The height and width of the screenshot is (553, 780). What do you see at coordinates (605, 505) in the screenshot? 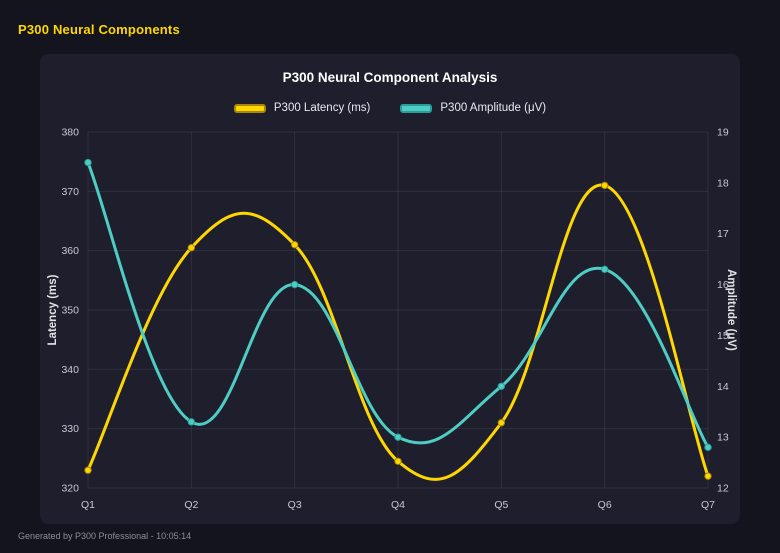
I see `x-tick-label: Q6` at bounding box center [605, 505].